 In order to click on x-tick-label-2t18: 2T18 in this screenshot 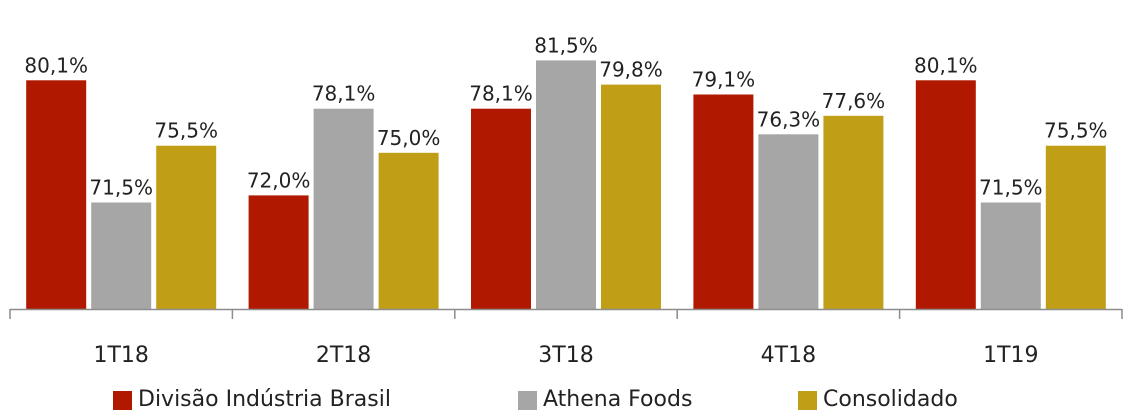, I will do `click(343, 355)`.